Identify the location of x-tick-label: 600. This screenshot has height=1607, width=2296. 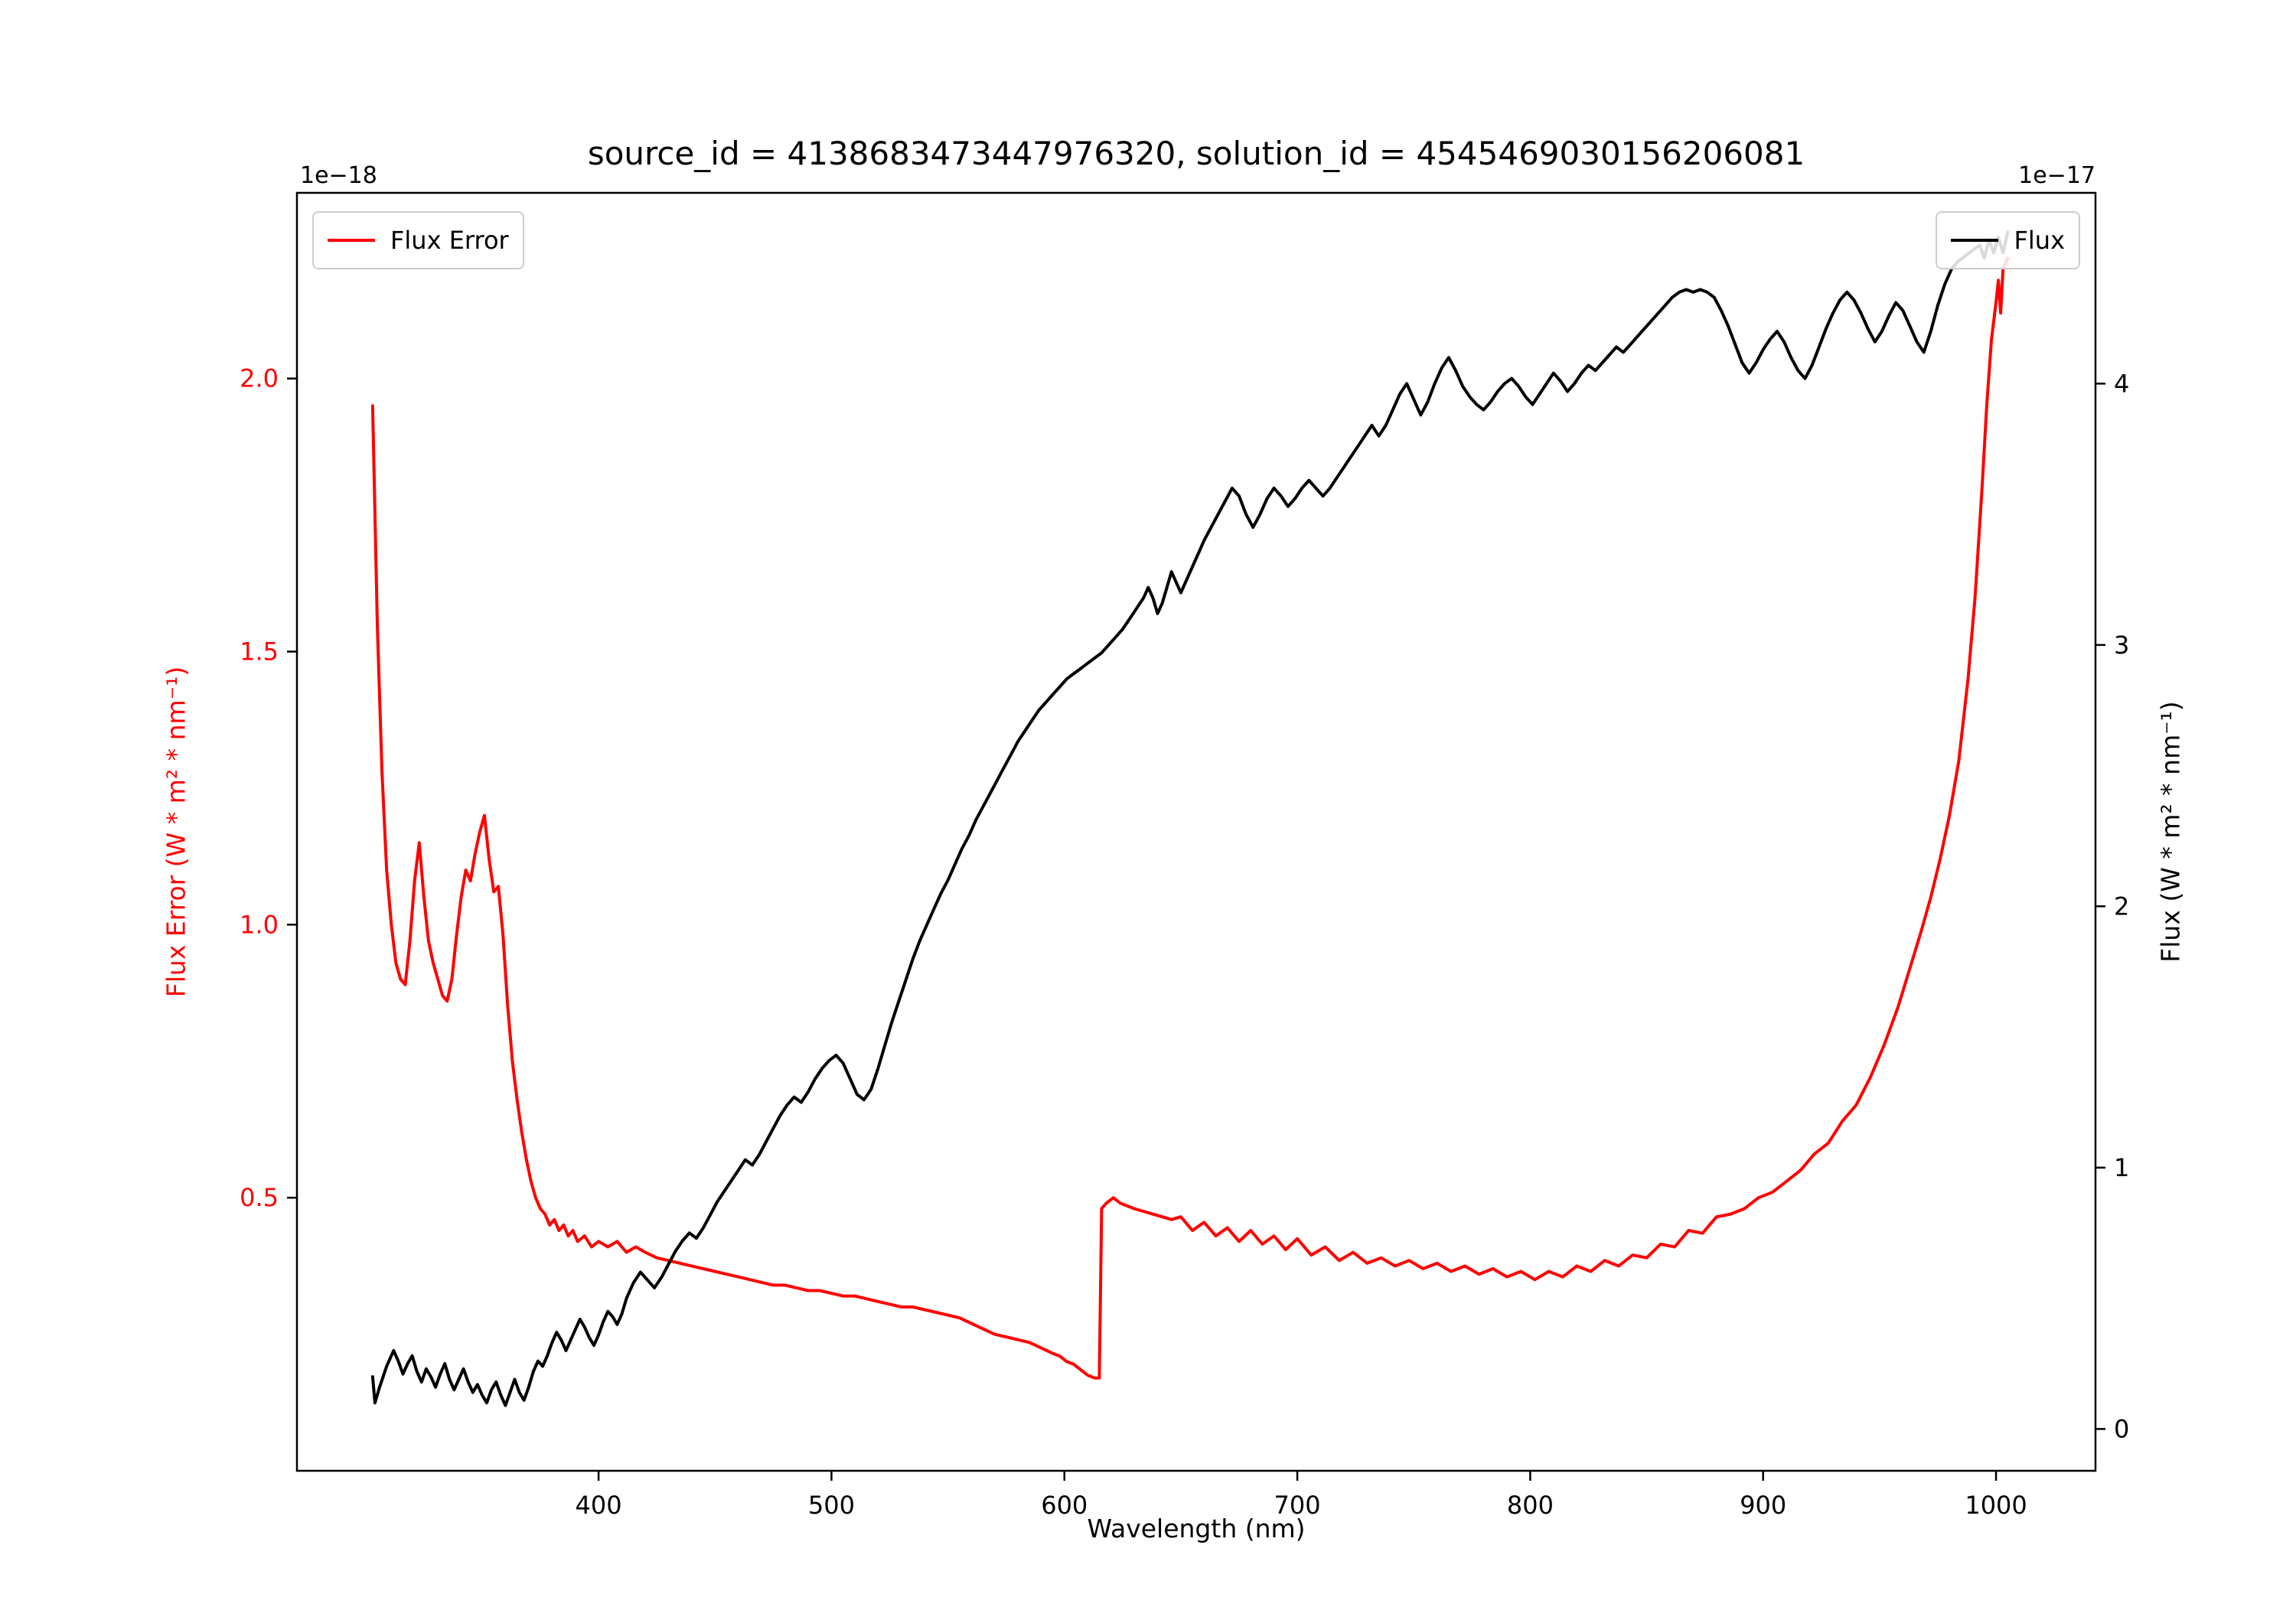
(1064, 1505).